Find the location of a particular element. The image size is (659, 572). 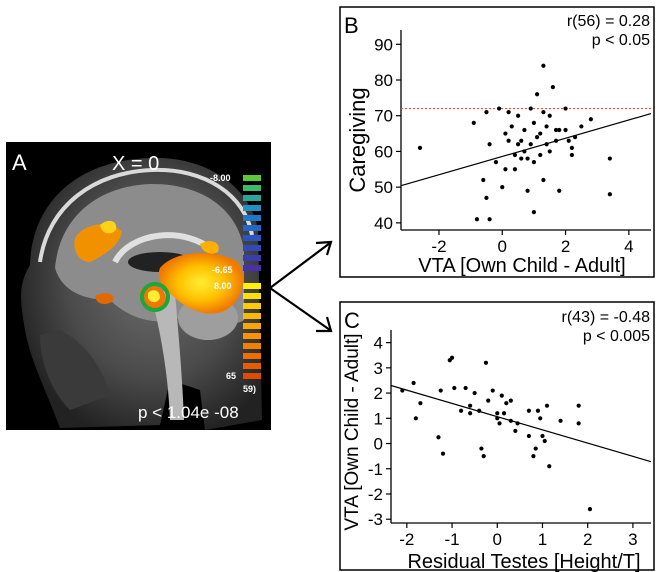

y-tick-label: 0 is located at coordinates (378, 444).